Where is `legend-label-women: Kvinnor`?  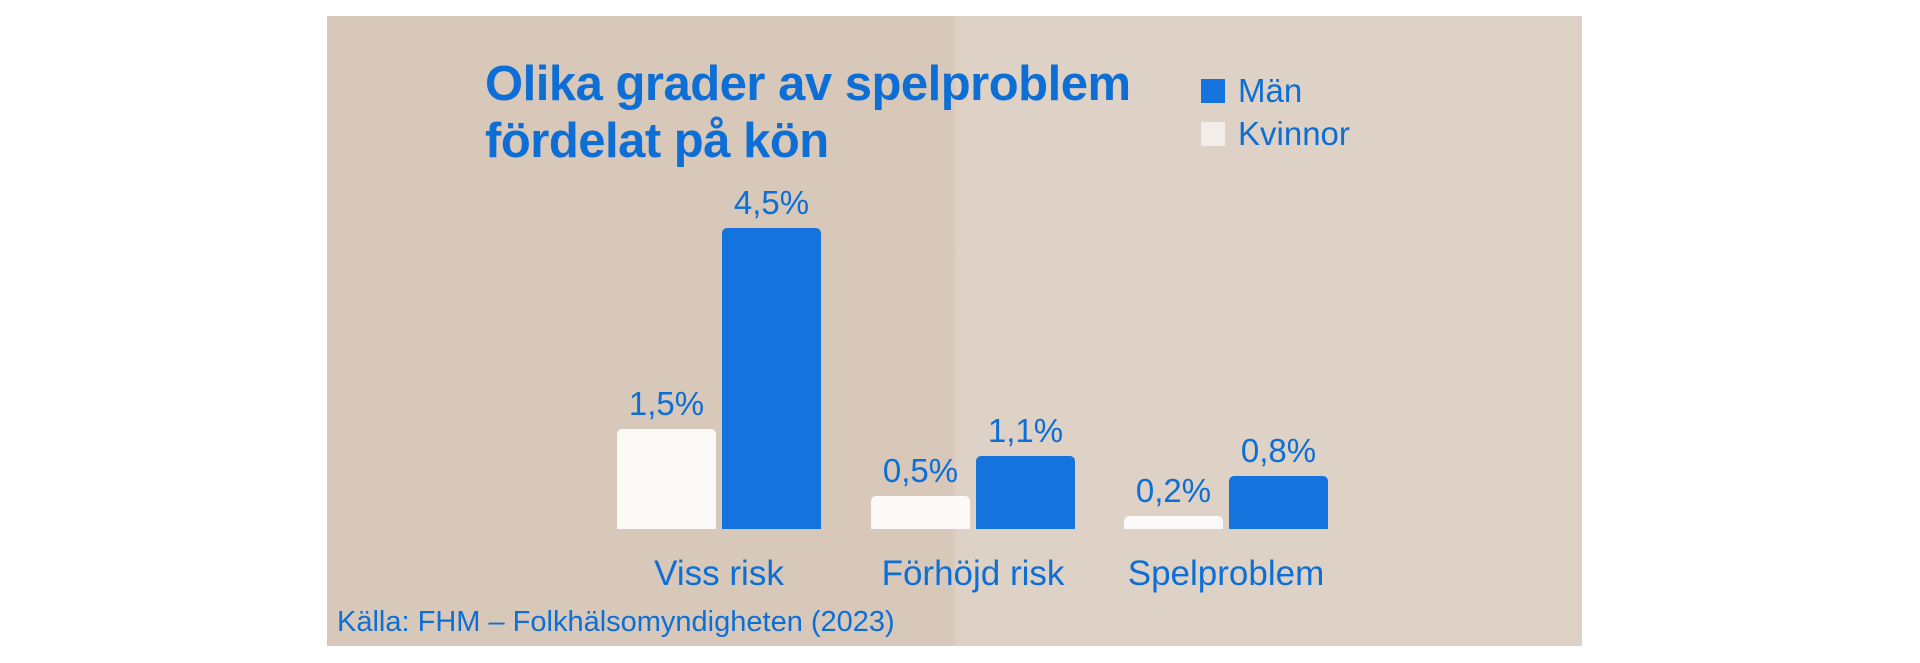
legend-label-women: Kvinnor is located at coordinates (1294, 133).